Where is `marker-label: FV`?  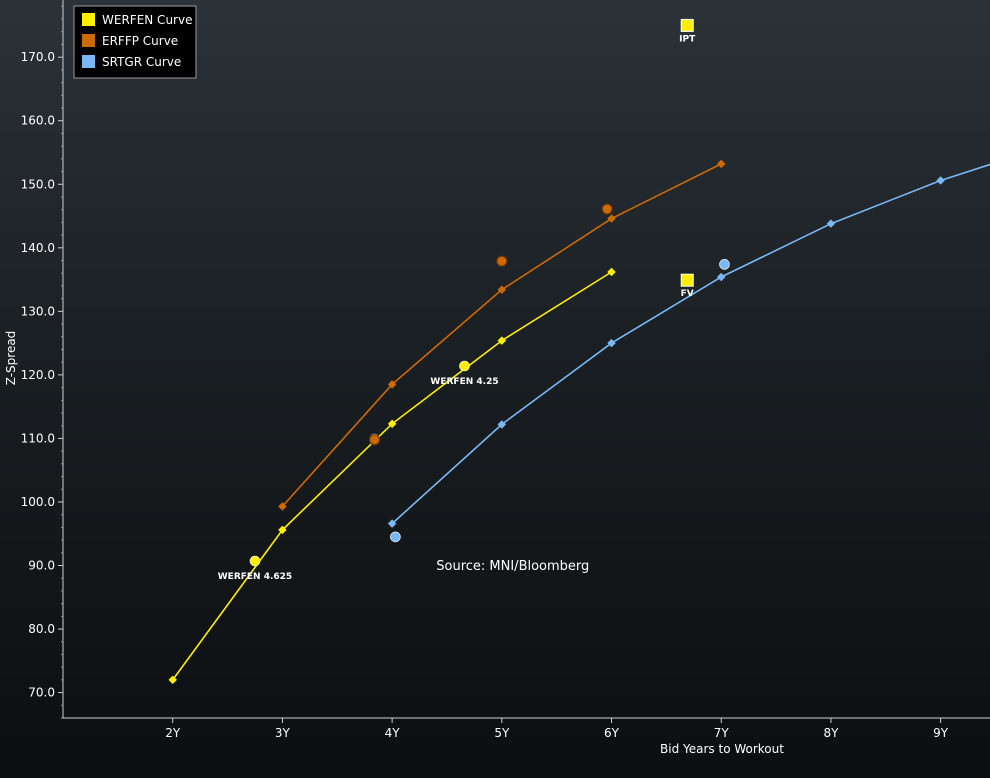
marker-label: FV is located at coordinates (687, 294).